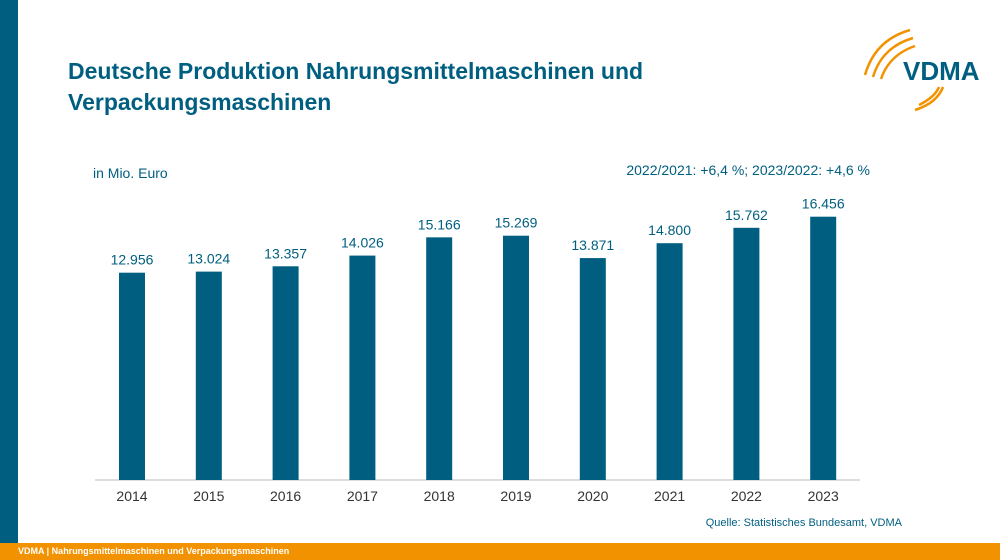 Image resolution: width=1000 pixels, height=560 pixels. I want to click on svg-text: VDMA, so click(941, 71).